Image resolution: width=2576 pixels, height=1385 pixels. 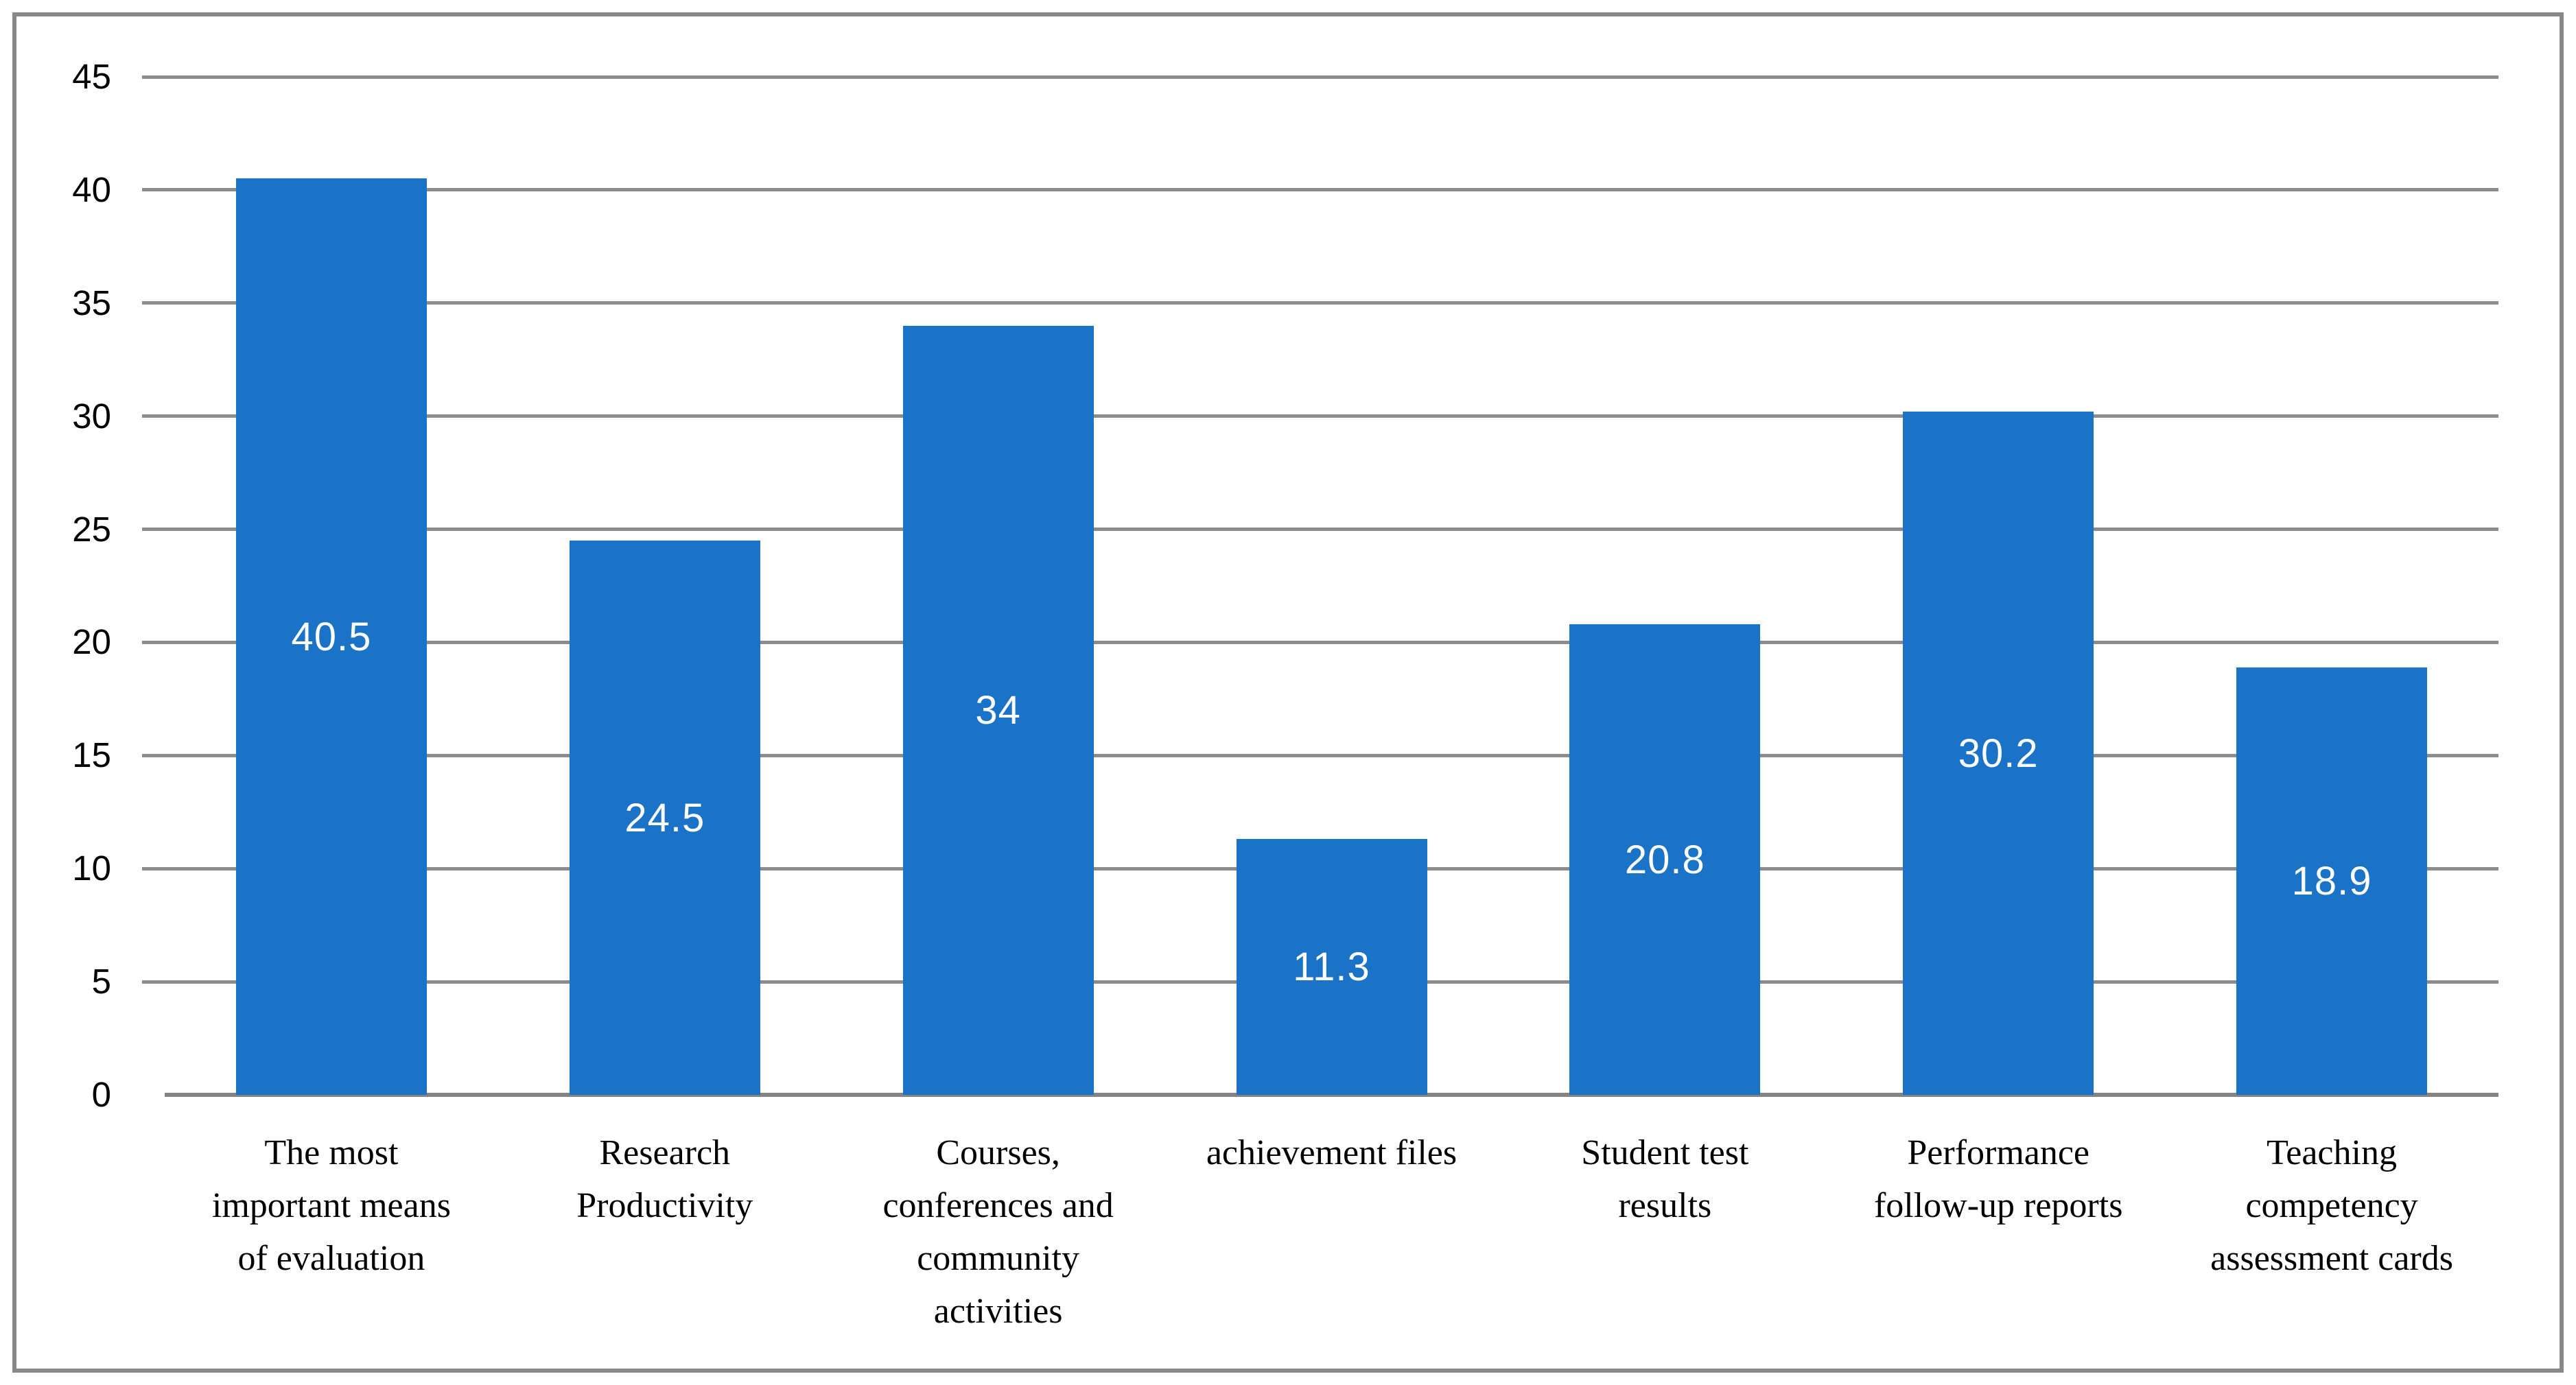 What do you see at coordinates (91, 189) in the screenshot?
I see `y-axis-tick-label: 40` at bounding box center [91, 189].